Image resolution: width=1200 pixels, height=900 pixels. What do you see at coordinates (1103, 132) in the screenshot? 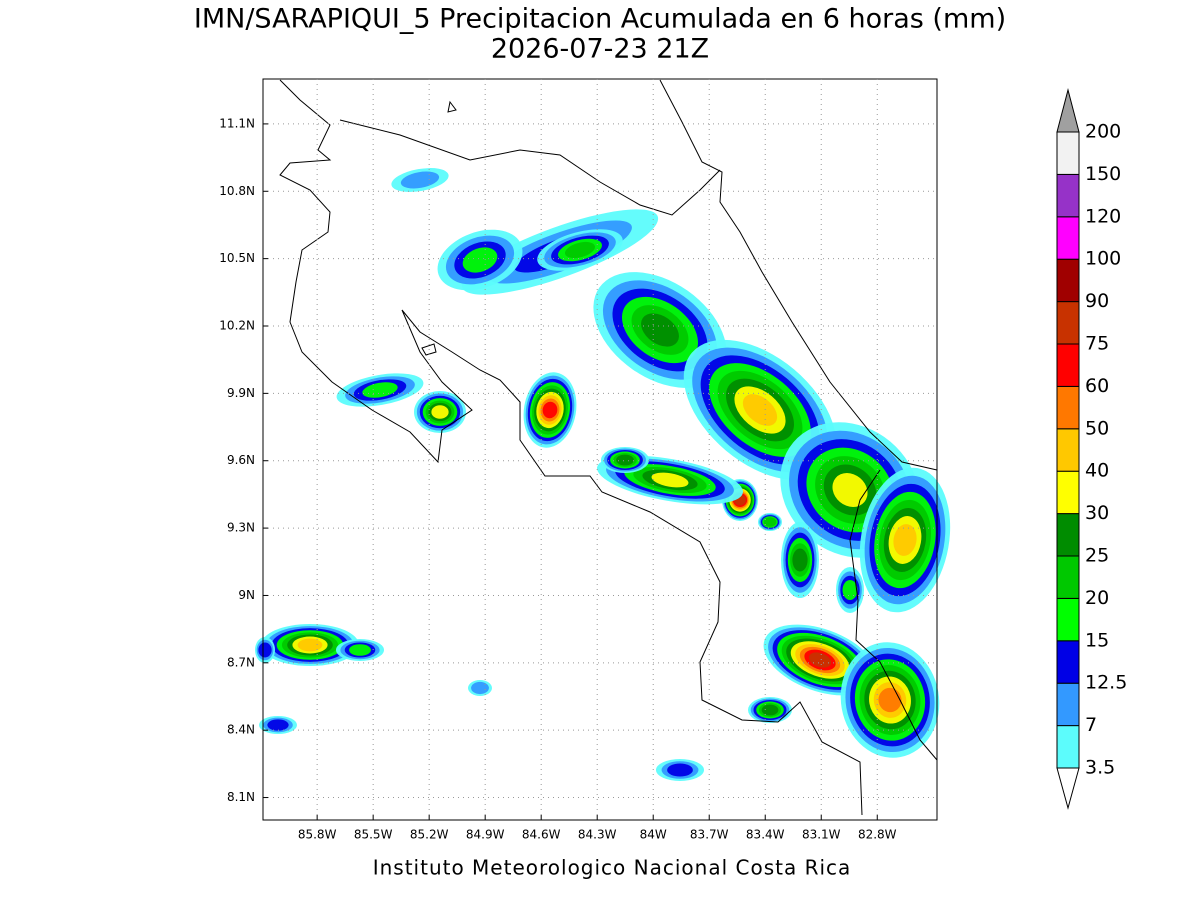
I see `colorbar-label: 200` at bounding box center [1103, 132].